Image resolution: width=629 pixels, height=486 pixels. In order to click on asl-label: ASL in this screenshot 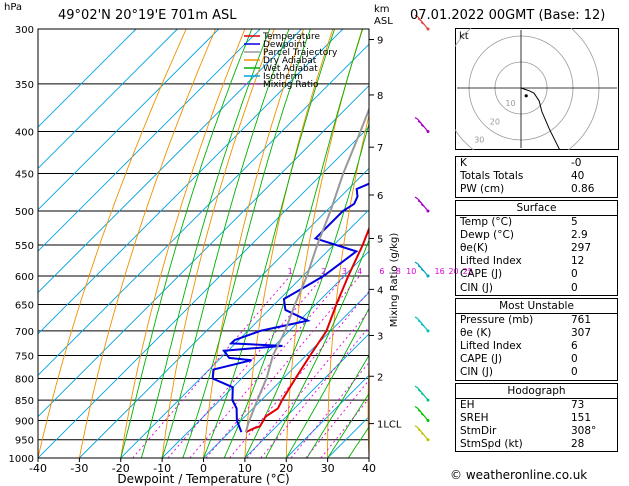, I will do `click(383, 21)`.